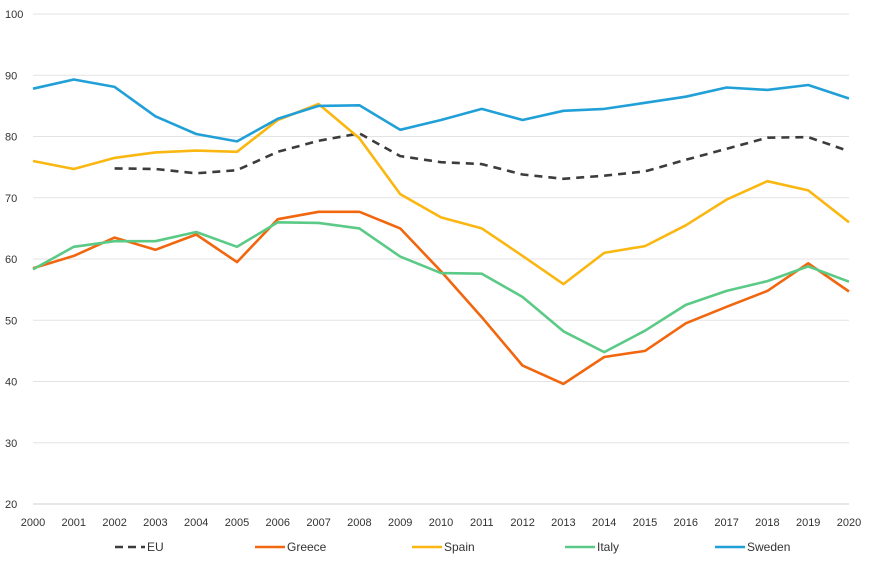 The width and height of the screenshot is (875, 565). I want to click on x-tick-label: 2019, so click(808, 523).